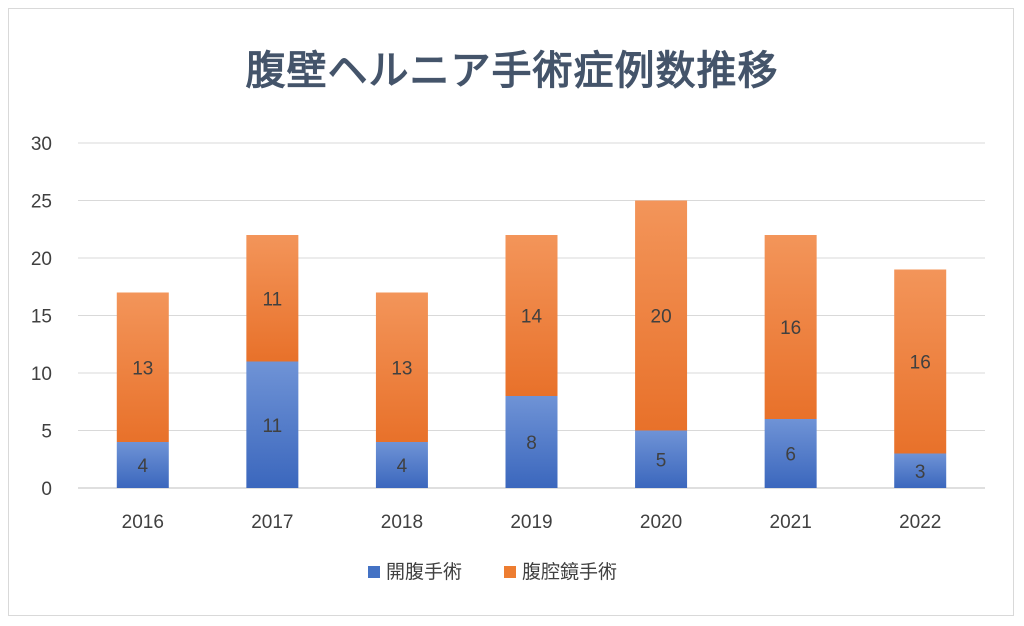  What do you see at coordinates (272, 522) in the screenshot?
I see `x-tick-label: 2017` at bounding box center [272, 522].